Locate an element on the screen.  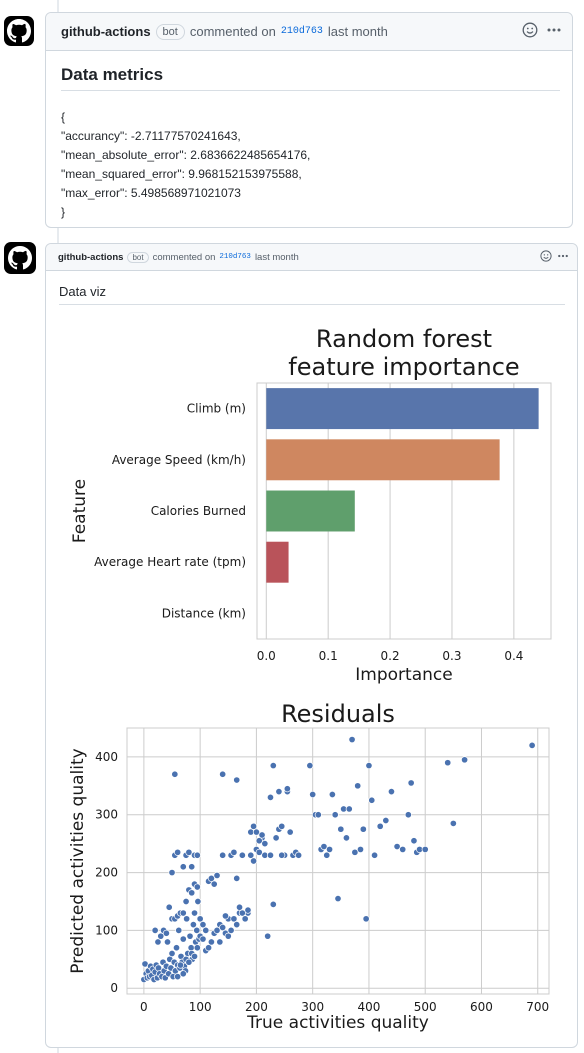
scatter-chart-xlabel: True activities quality is located at coordinates (337, 1023).